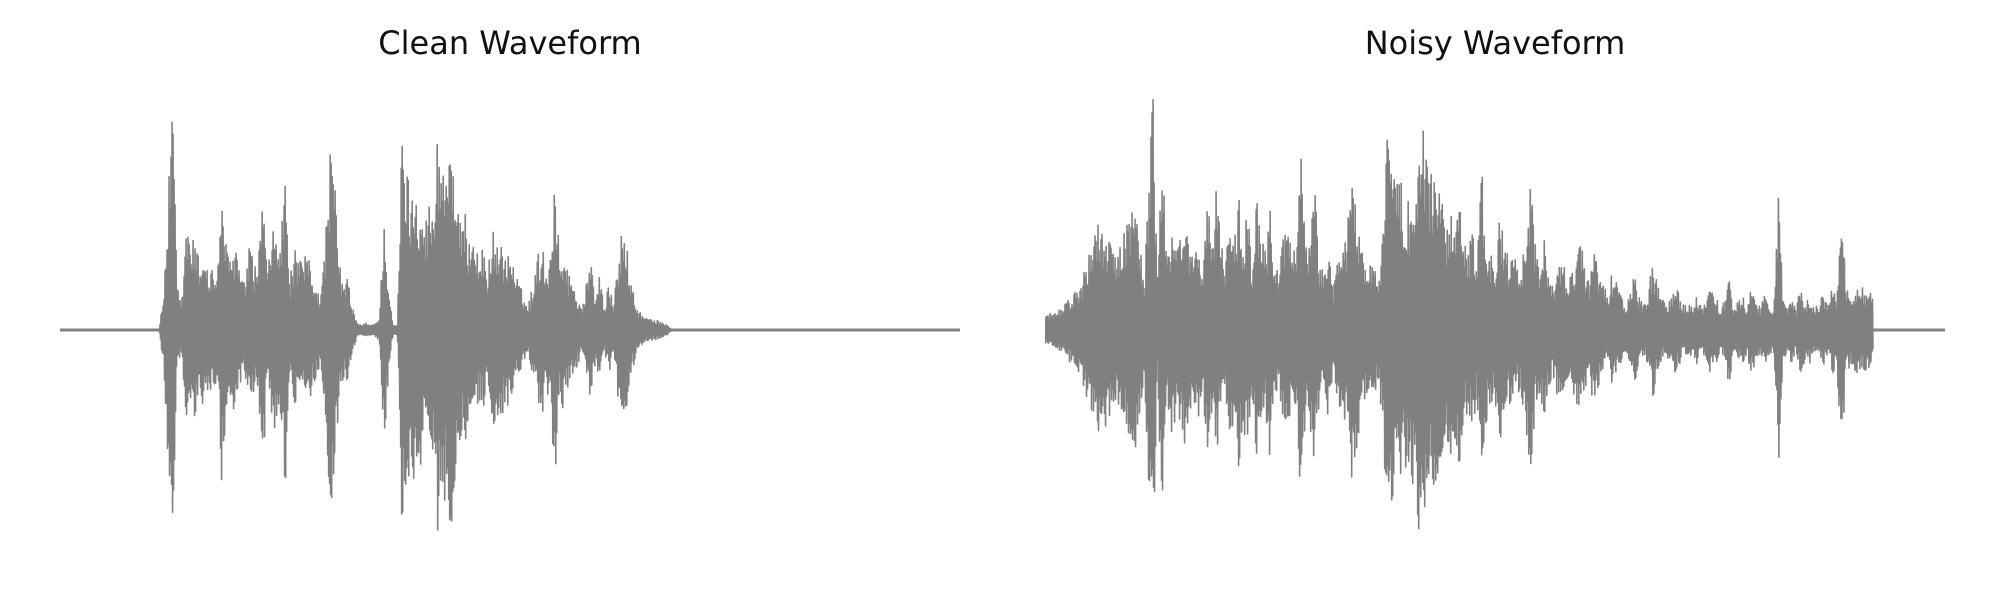  What do you see at coordinates (1495, 43) in the screenshot?
I see `chart-title: Noisy Waveform` at bounding box center [1495, 43].